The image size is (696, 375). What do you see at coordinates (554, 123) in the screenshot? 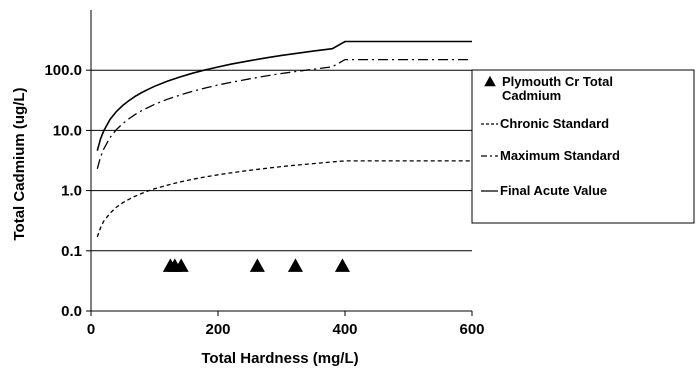
I see `legend-label: Chronic Standard` at bounding box center [554, 123].